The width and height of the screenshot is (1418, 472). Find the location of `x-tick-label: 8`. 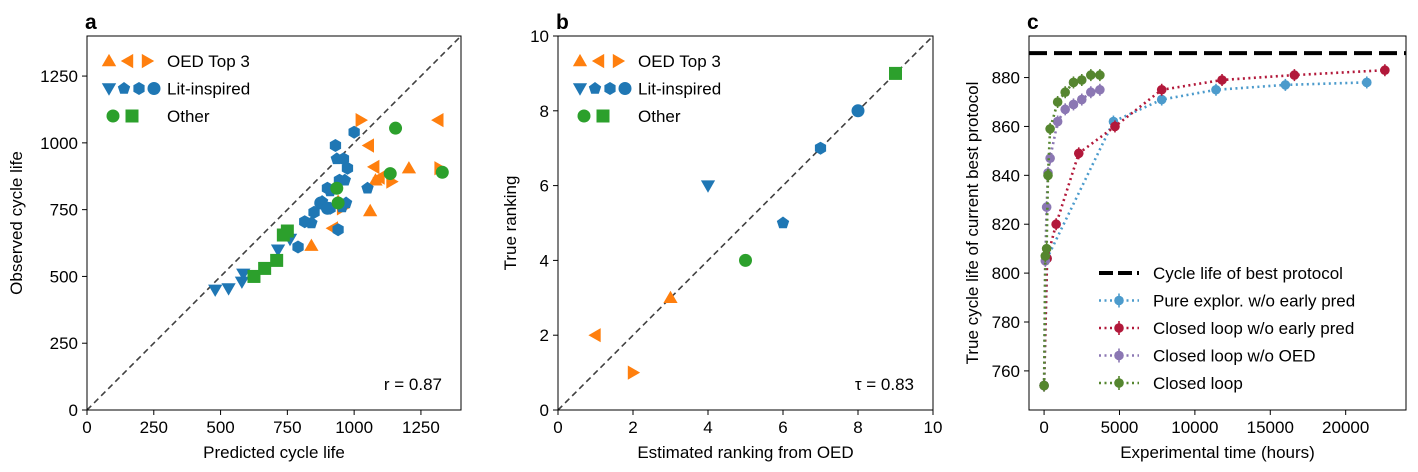

x-tick-label: 8 is located at coordinates (857, 427).